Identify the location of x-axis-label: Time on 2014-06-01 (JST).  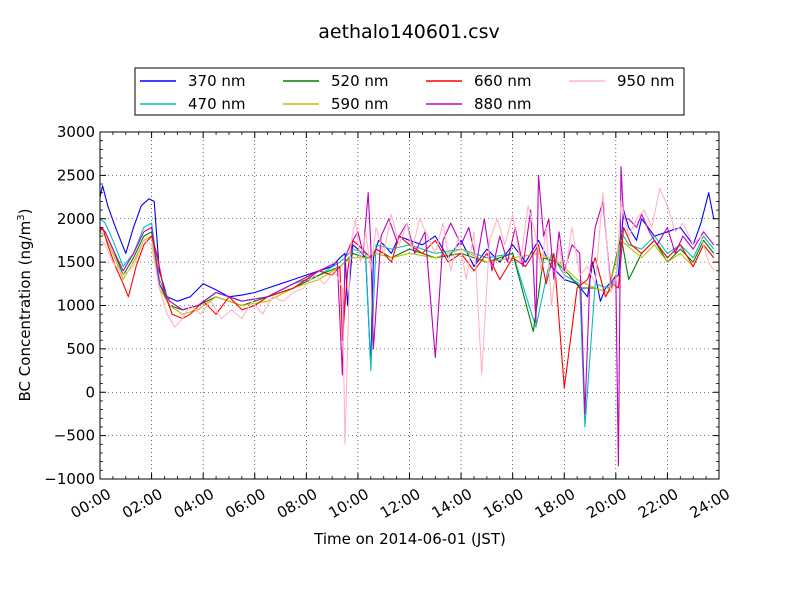
(409, 539).